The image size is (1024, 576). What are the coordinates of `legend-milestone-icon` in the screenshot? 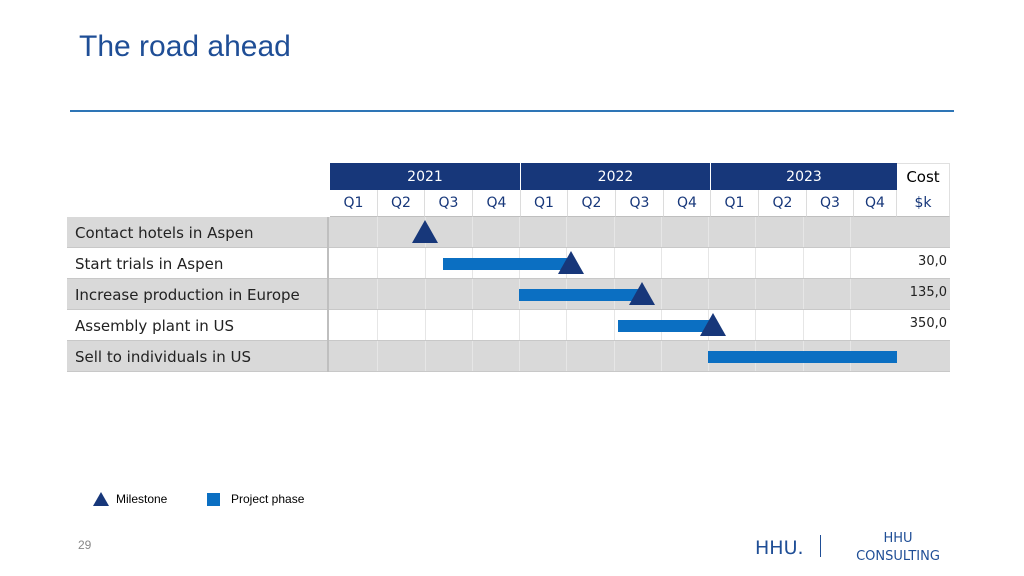 It's located at (101, 499).